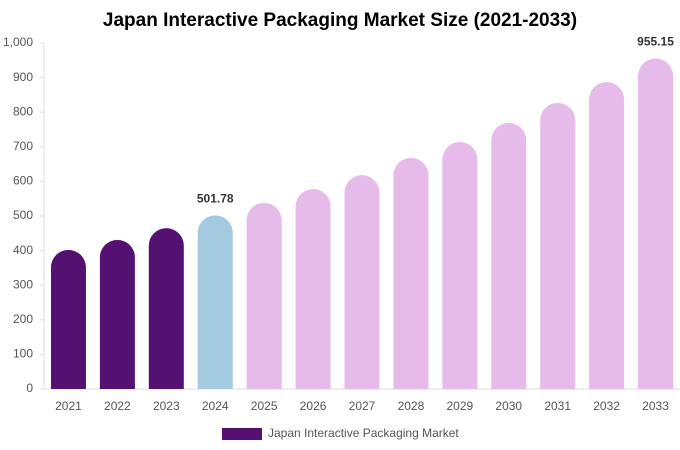 The height and width of the screenshot is (450, 680). What do you see at coordinates (215, 199) in the screenshot?
I see `value-label: 501.78` at bounding box center [215, 199].